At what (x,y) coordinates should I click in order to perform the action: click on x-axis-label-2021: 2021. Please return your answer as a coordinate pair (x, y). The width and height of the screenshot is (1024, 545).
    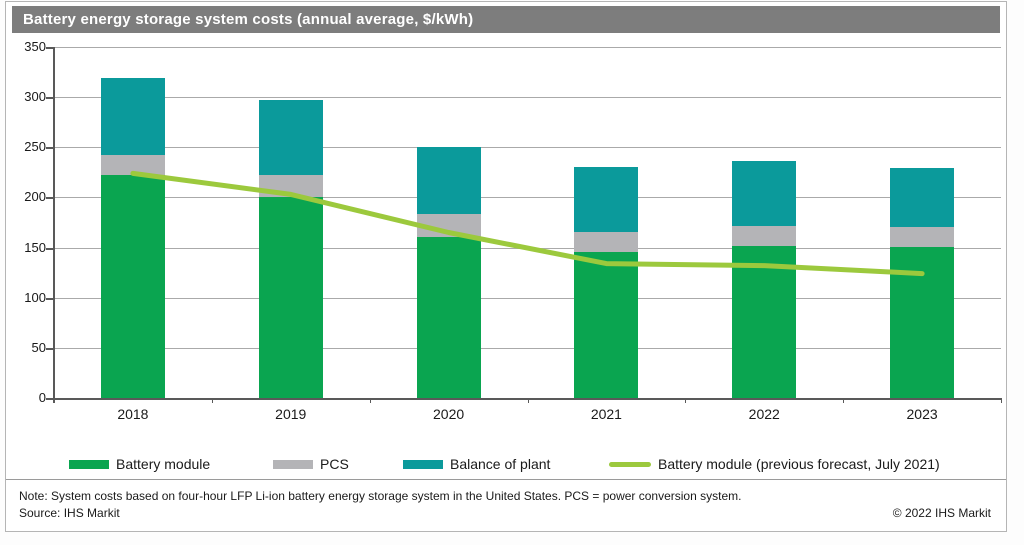
    Looking at the image, I should click on (606, 414).